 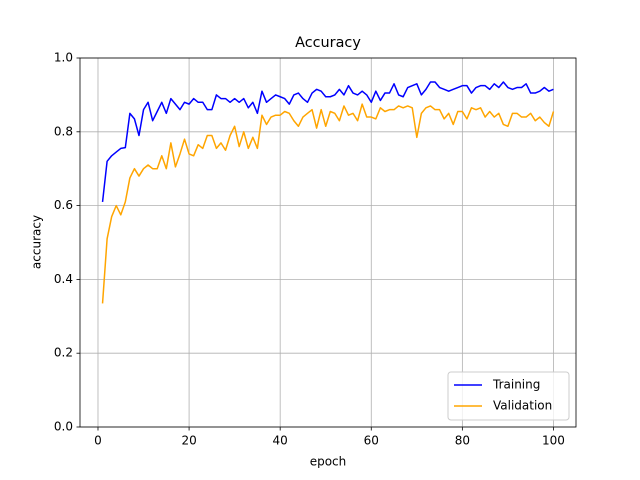 I want to click on x-tick-label: 0, so click(x=98, y=441).